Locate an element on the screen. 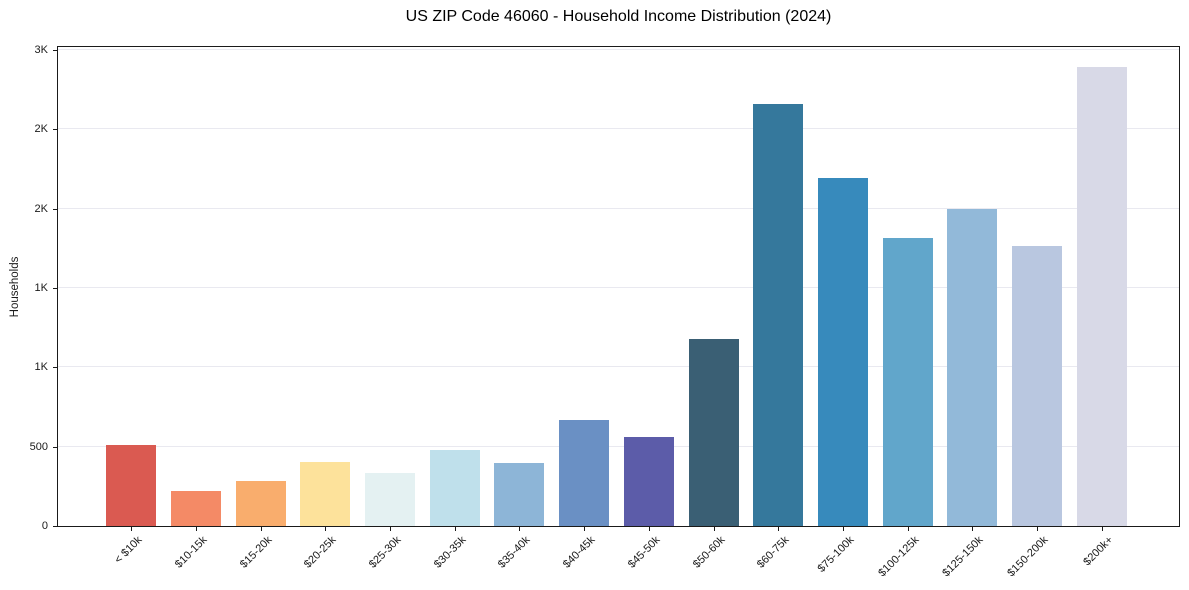  x-tick-label: $20-25k is located at coordinates (320, 552).